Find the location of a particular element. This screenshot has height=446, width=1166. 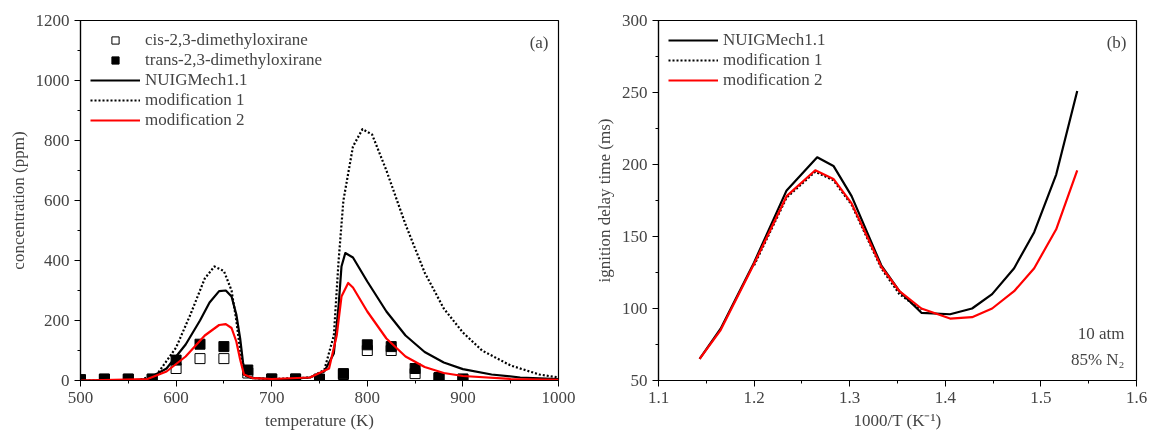

legend-label: trans-2,3-dimethyloxirane is located at coordinates (234, 60).